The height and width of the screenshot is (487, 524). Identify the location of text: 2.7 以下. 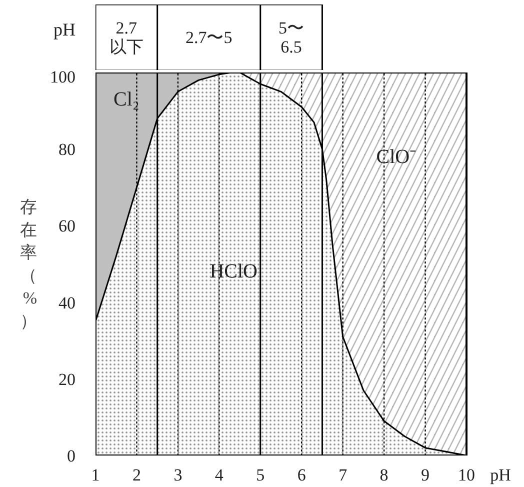
(126, 37).